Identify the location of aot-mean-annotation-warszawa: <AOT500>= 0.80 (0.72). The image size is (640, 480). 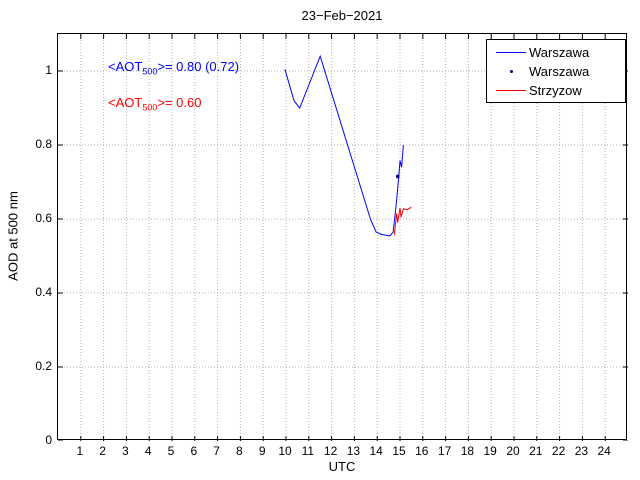
(173, 68).